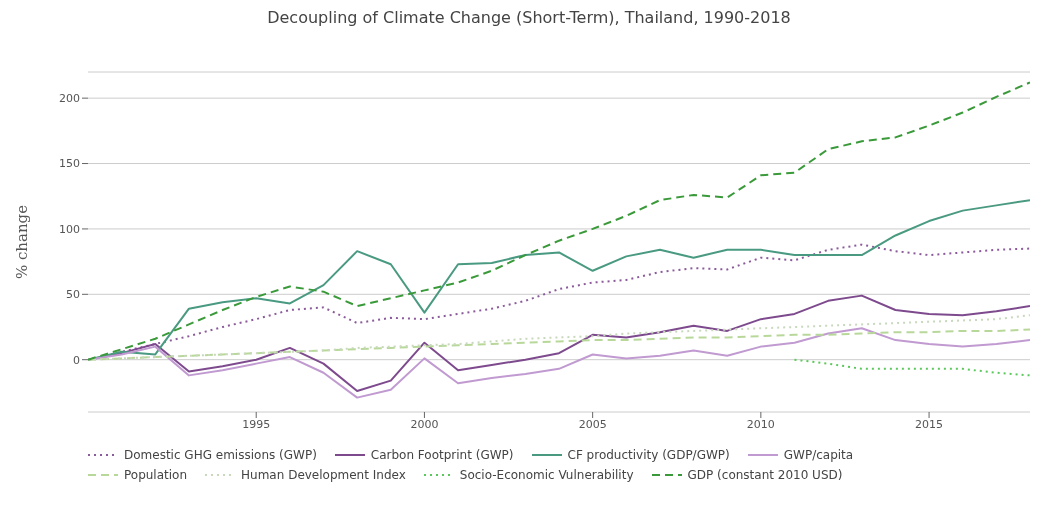  I want to click on legend-label: CF productivity (GDP/GWP), so click(648, 455).